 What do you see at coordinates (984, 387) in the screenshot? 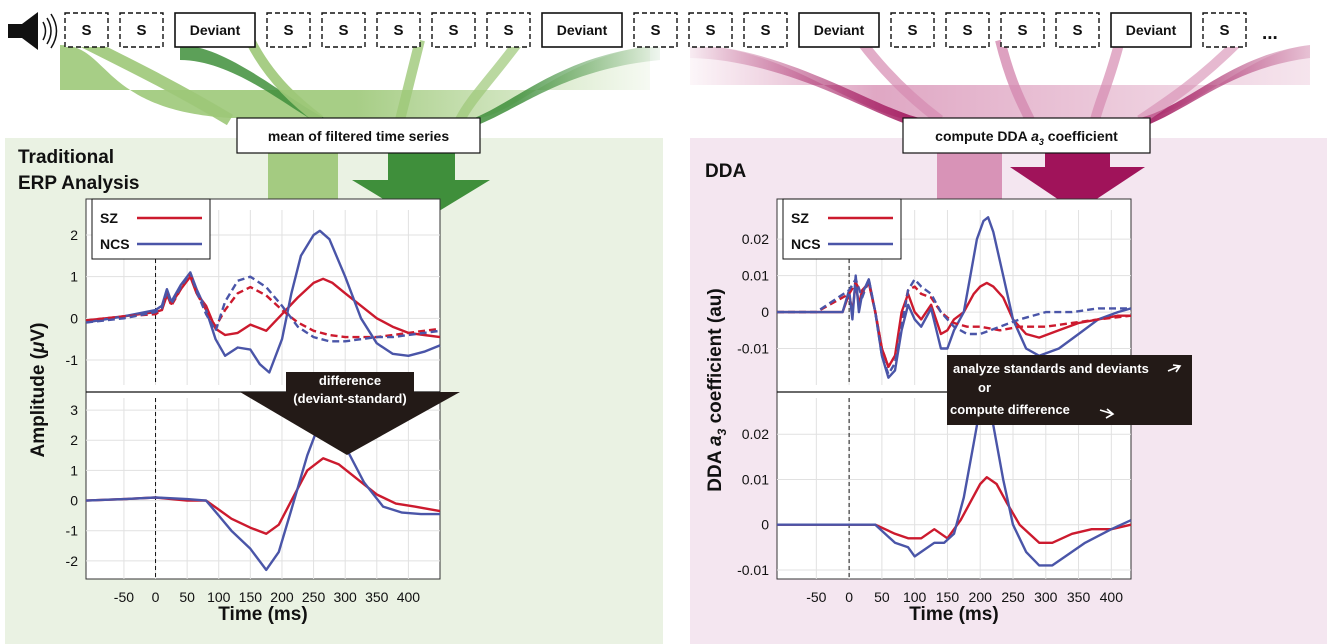
I see `analyze-line2: or` at bounding box center [984, 387].